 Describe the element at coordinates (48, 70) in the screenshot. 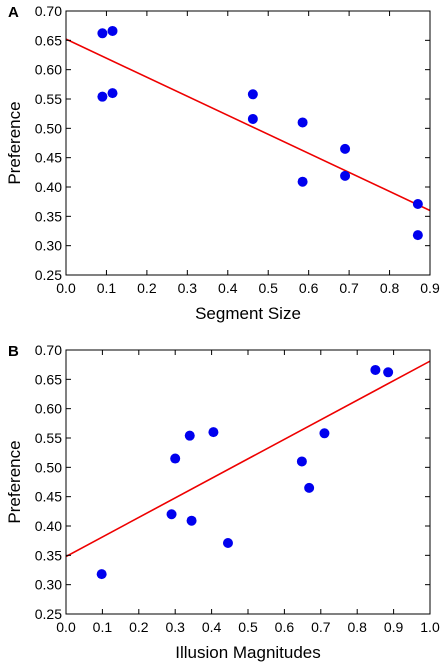

I see `panel-a-y-tick-label: 0.60` at that location.